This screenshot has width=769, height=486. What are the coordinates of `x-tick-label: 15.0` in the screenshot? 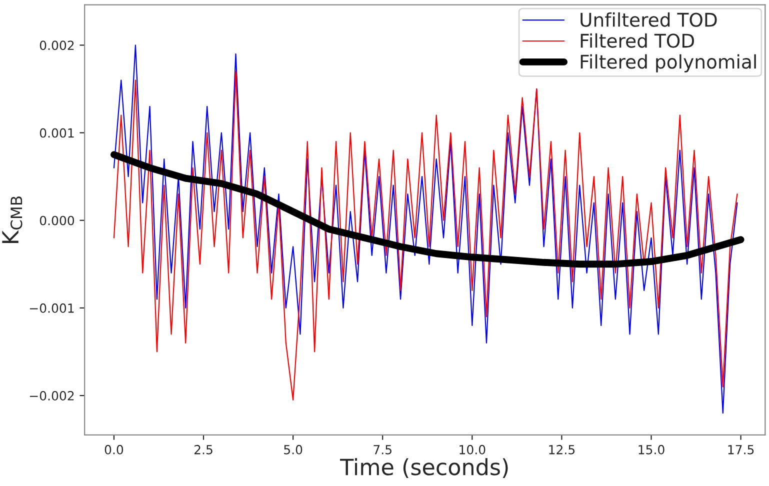 It's located at (651, 449).